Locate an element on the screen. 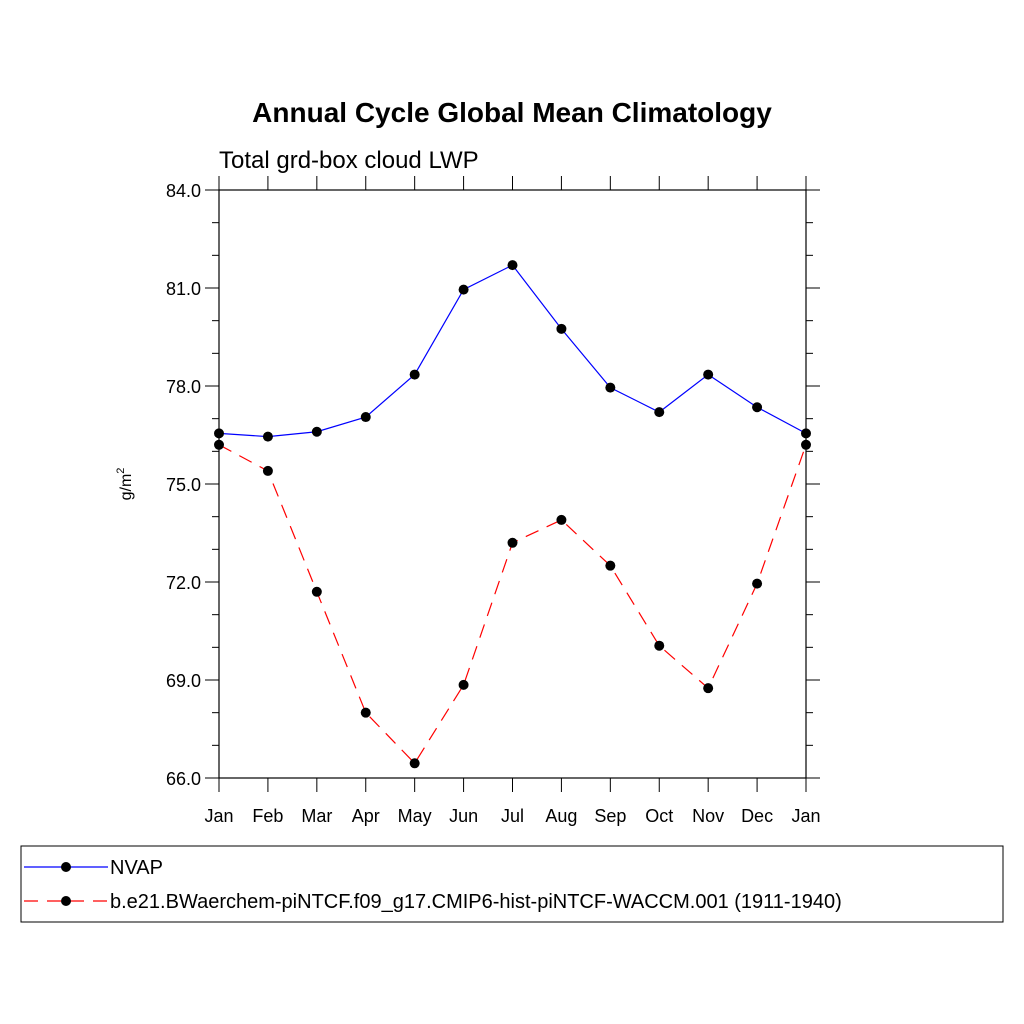  y-tick-label: 75.0 is located at coordinates (183, 485).